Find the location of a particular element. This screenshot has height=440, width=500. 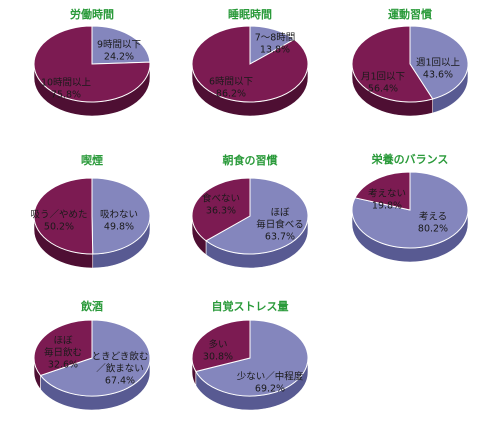

slice-label: 週1回以上 is located at coordinates (438, 63).